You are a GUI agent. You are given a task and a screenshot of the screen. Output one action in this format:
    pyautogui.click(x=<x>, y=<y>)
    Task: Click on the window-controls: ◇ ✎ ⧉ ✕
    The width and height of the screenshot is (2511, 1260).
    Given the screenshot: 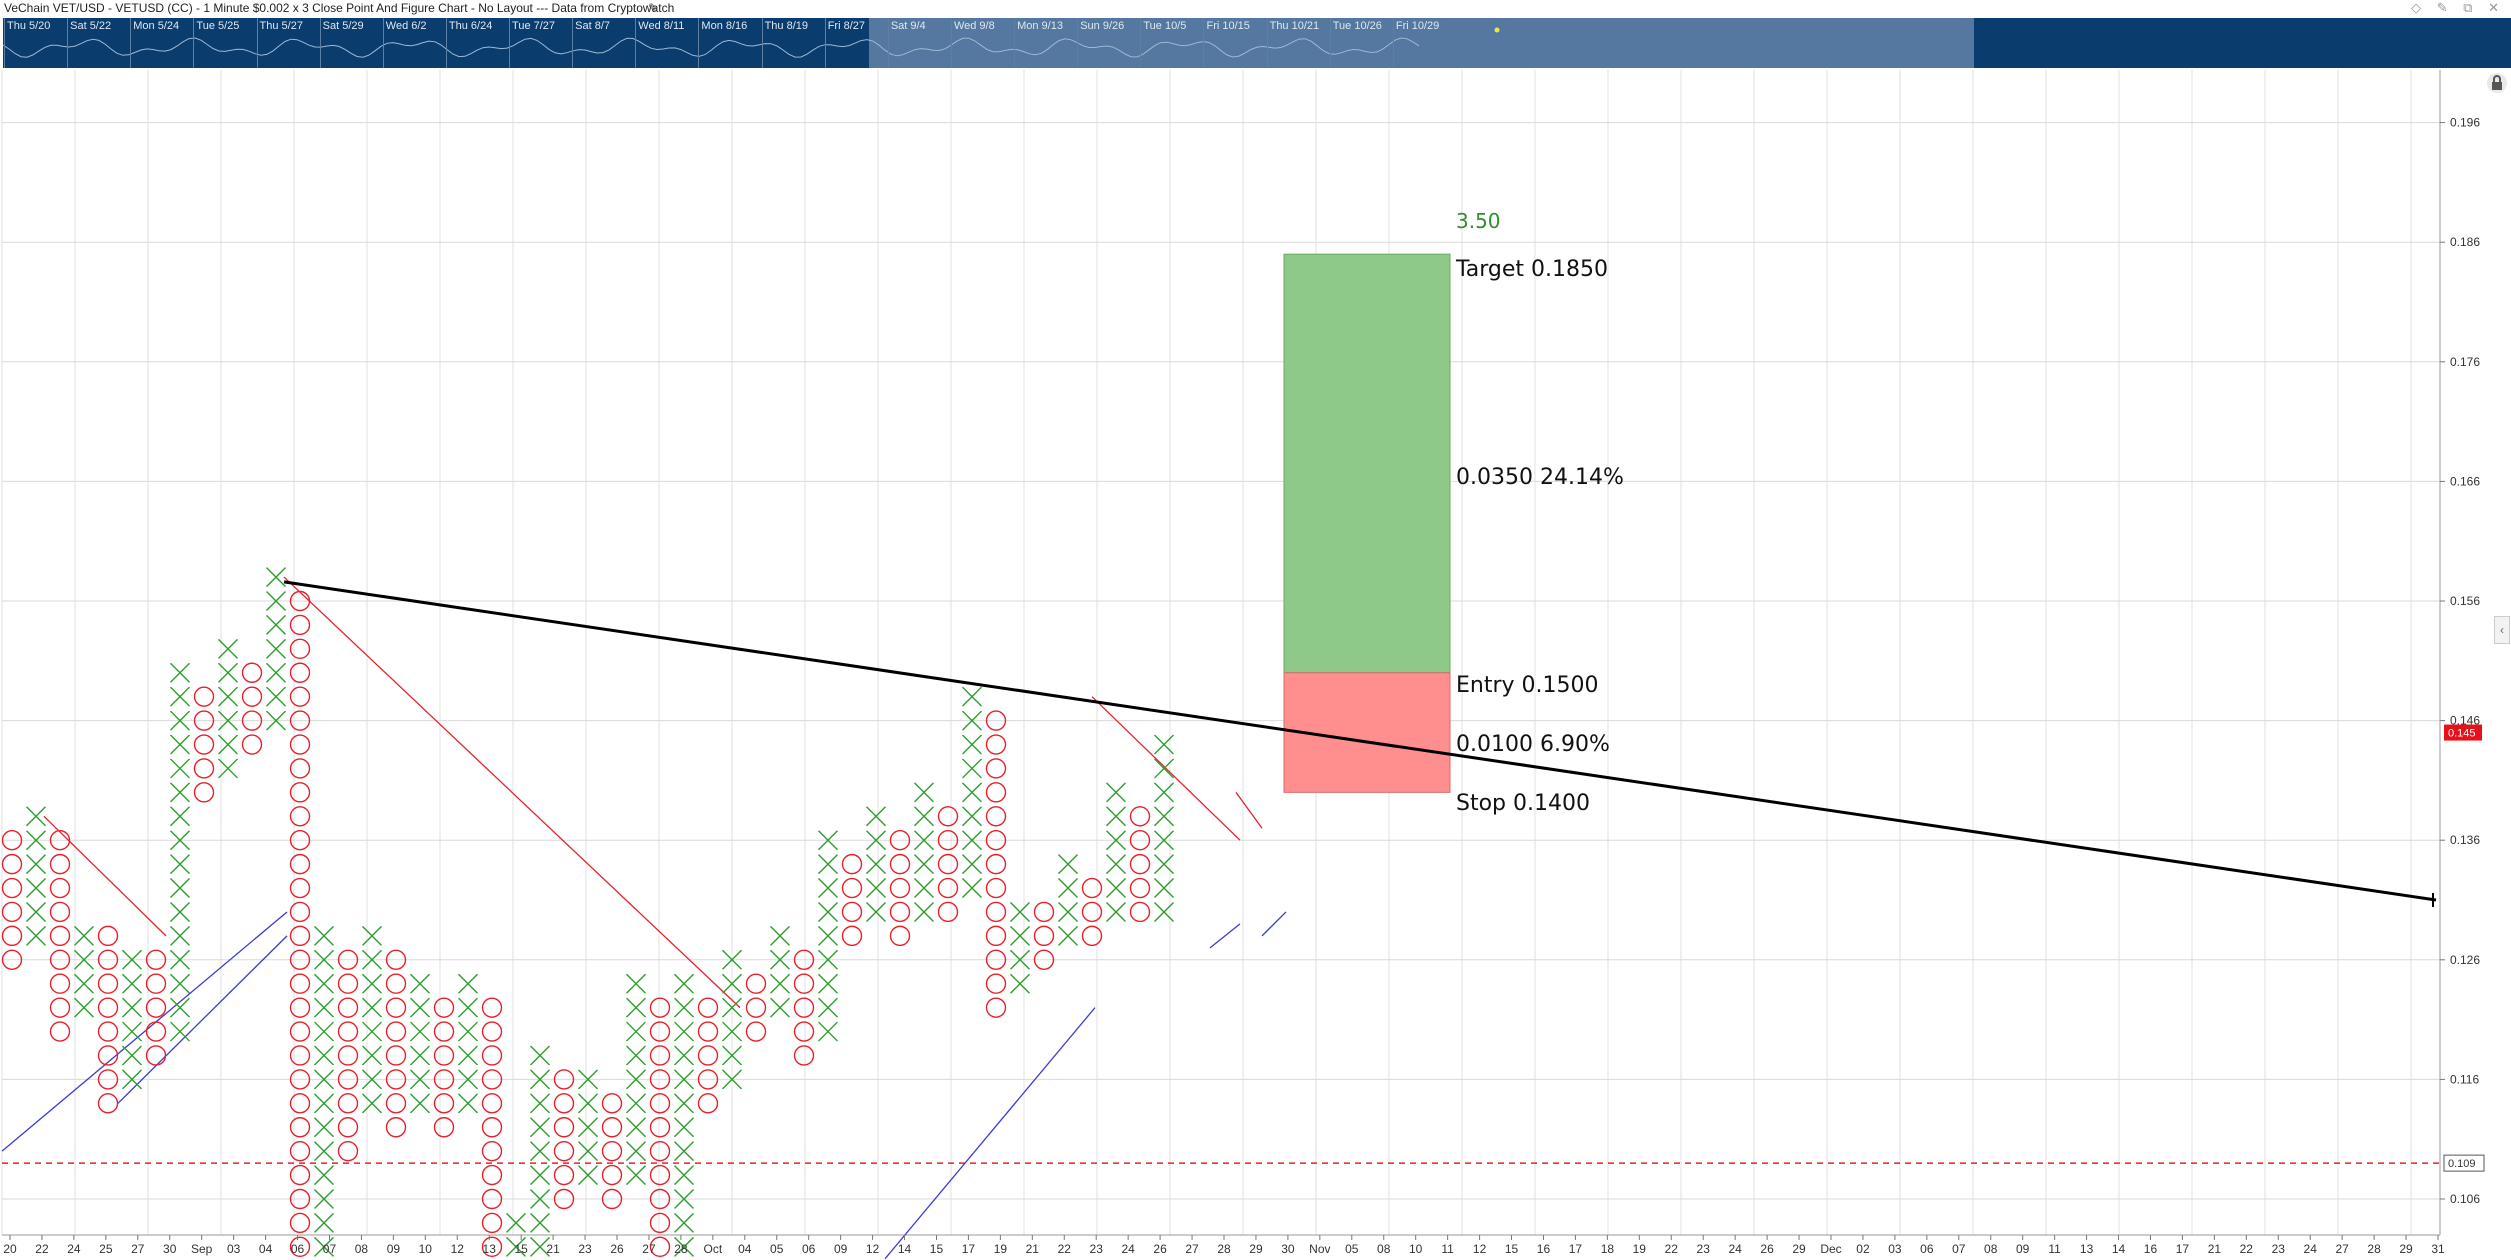 What is the action you would take?
    pyautogui.click(x=2458, y=7)
    